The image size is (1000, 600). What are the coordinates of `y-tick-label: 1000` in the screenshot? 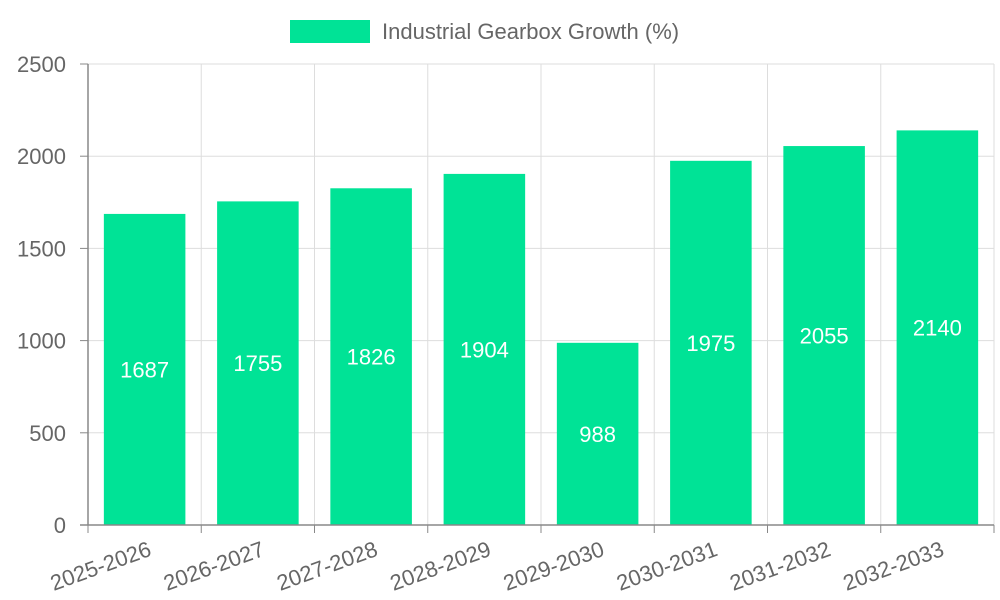 It's located at (41, 341).